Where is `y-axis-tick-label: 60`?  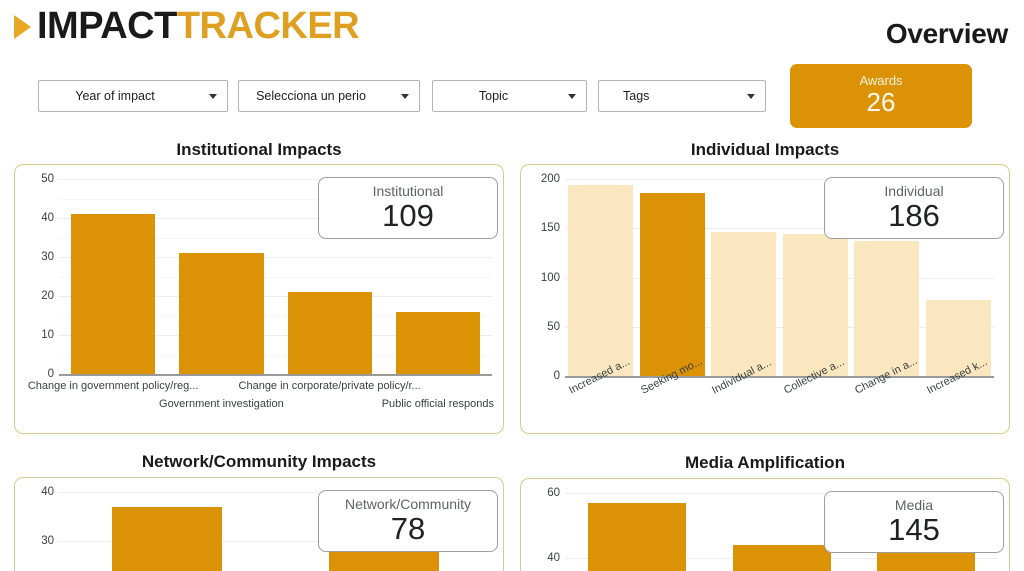
y-axis-tick-label: 60 is located at coordinates (553, 493).